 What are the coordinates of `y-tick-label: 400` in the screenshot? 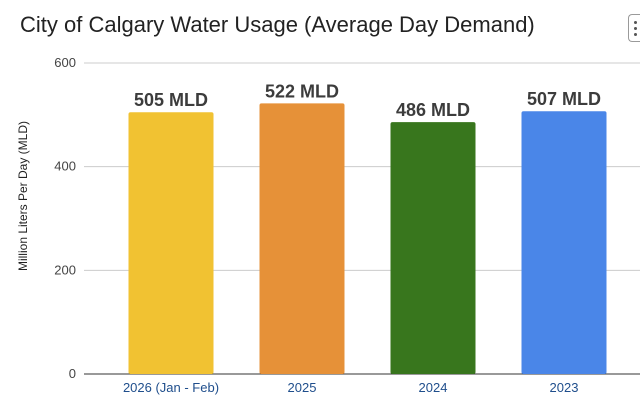 It's located at (65, 166).